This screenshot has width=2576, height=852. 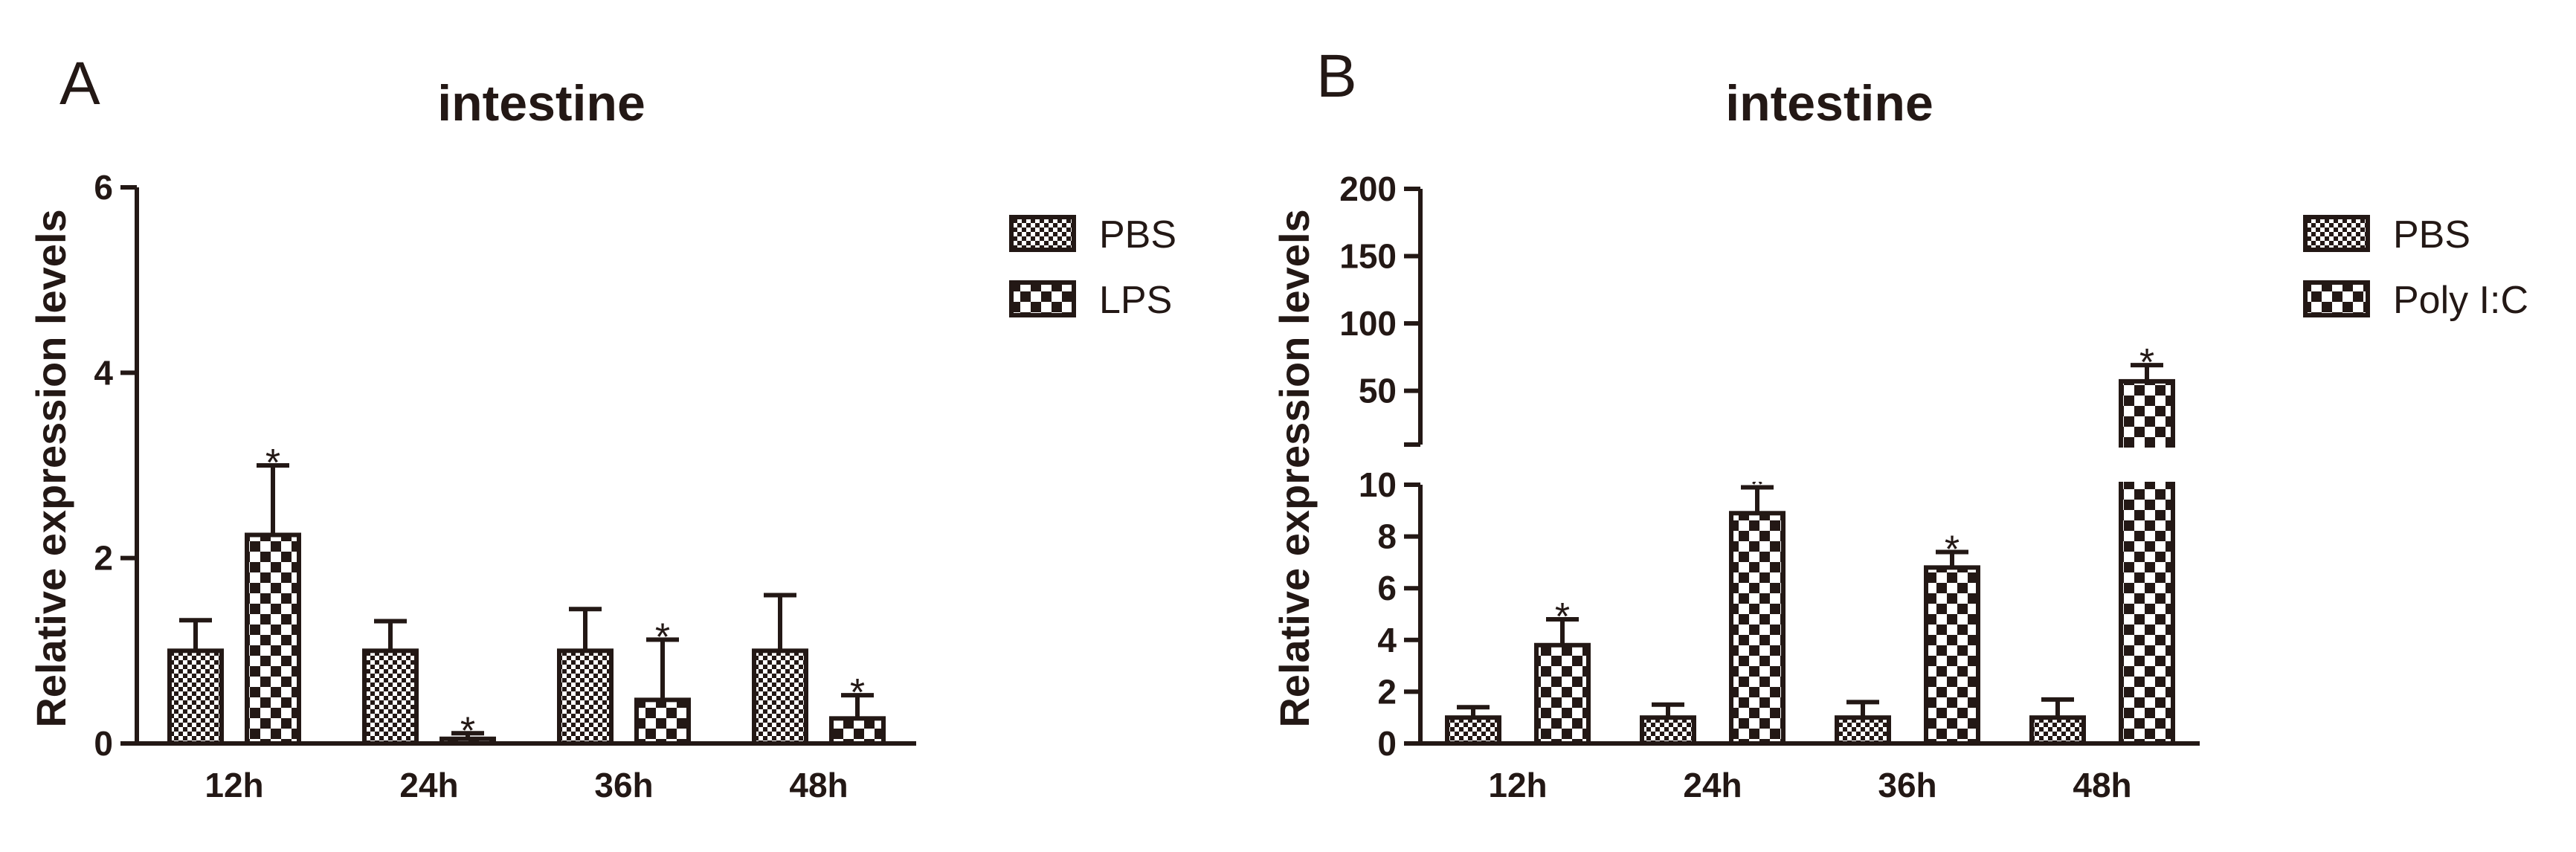 What do you see at coordinates (1378, 391) in the screenshot?
I see `y-tick-label: 50` at bounding box center [1378, 391].